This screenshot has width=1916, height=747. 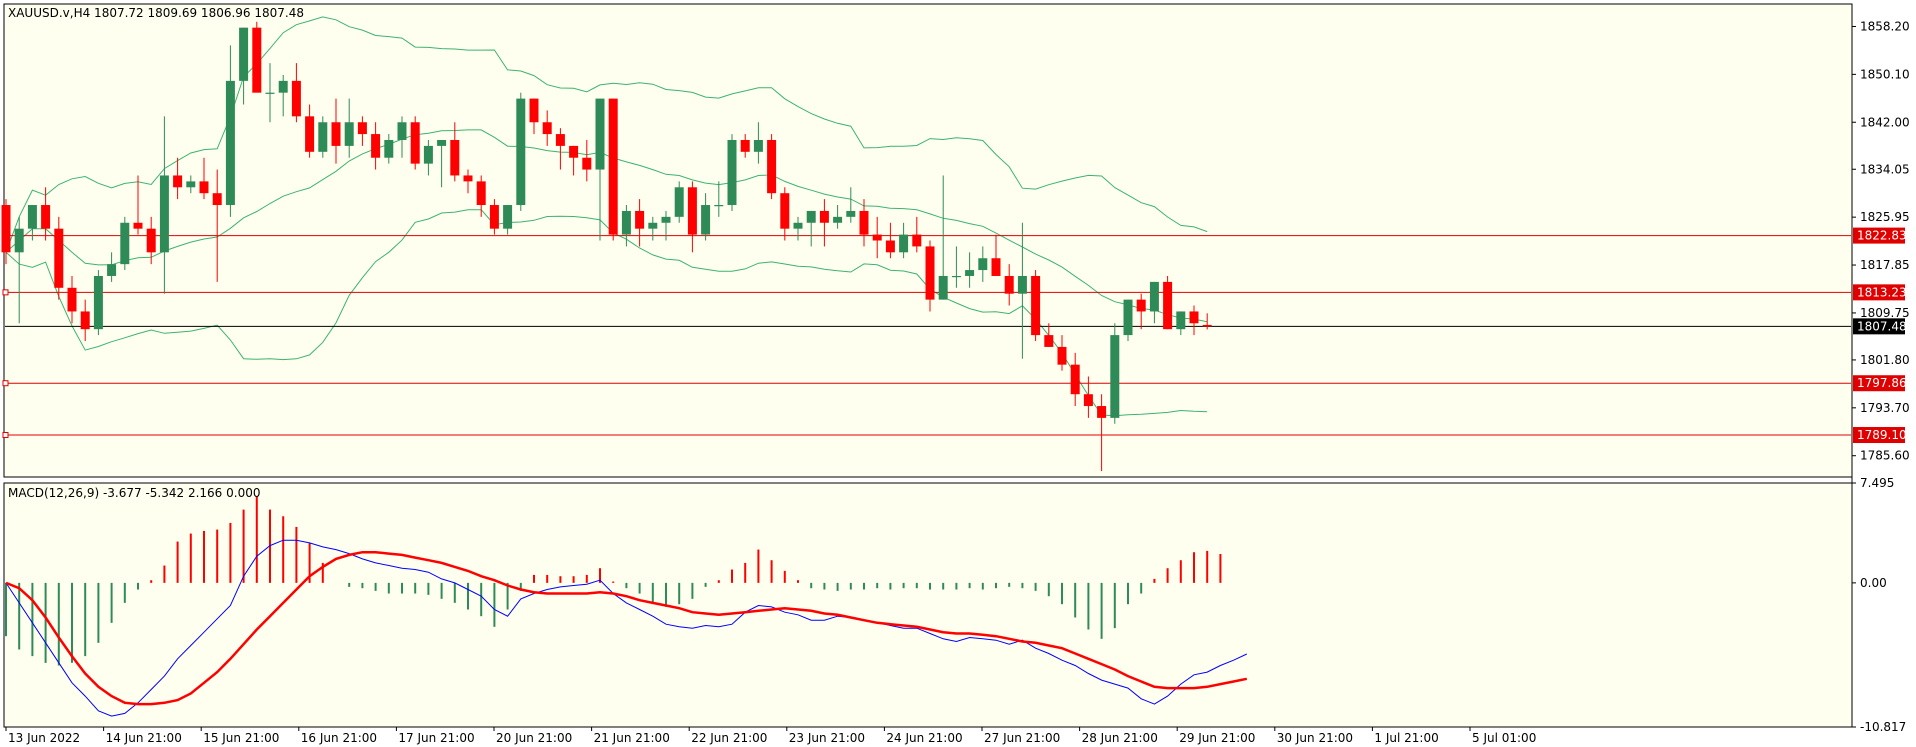 I want to click on price-tick-label: 1858.20, so click(x=1885, y=26).